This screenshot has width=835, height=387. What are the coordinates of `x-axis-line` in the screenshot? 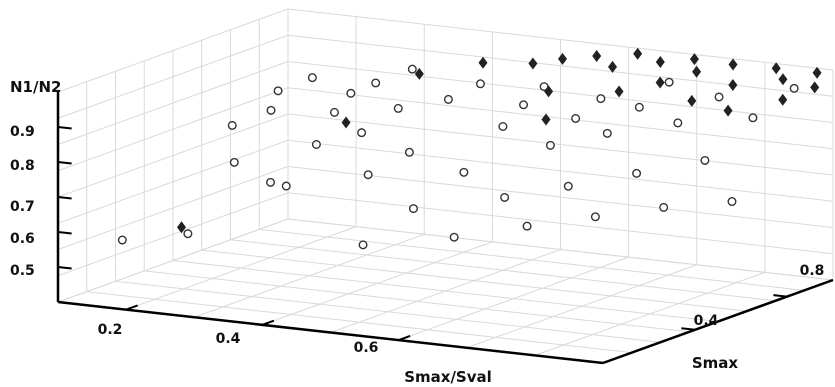 It's located at (330, 332).